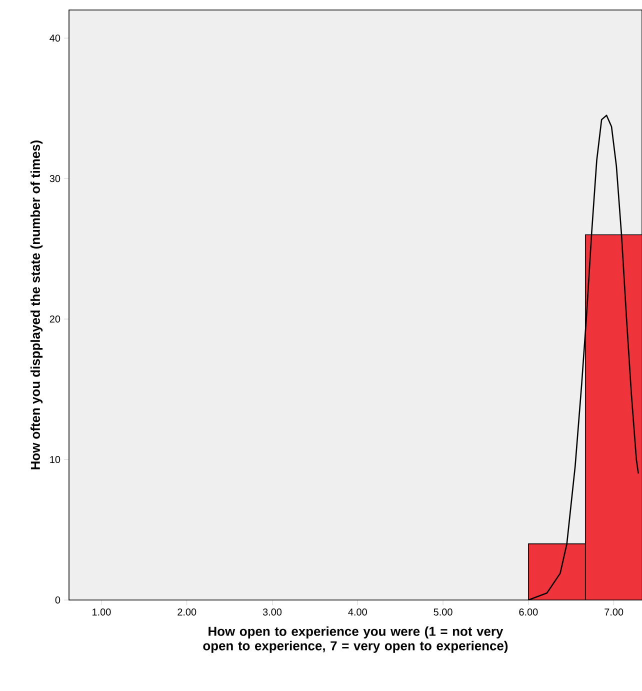  Describe the element at coordinates (55, 178) in the screenshot. I see `y-tick-label: 30` at that location.